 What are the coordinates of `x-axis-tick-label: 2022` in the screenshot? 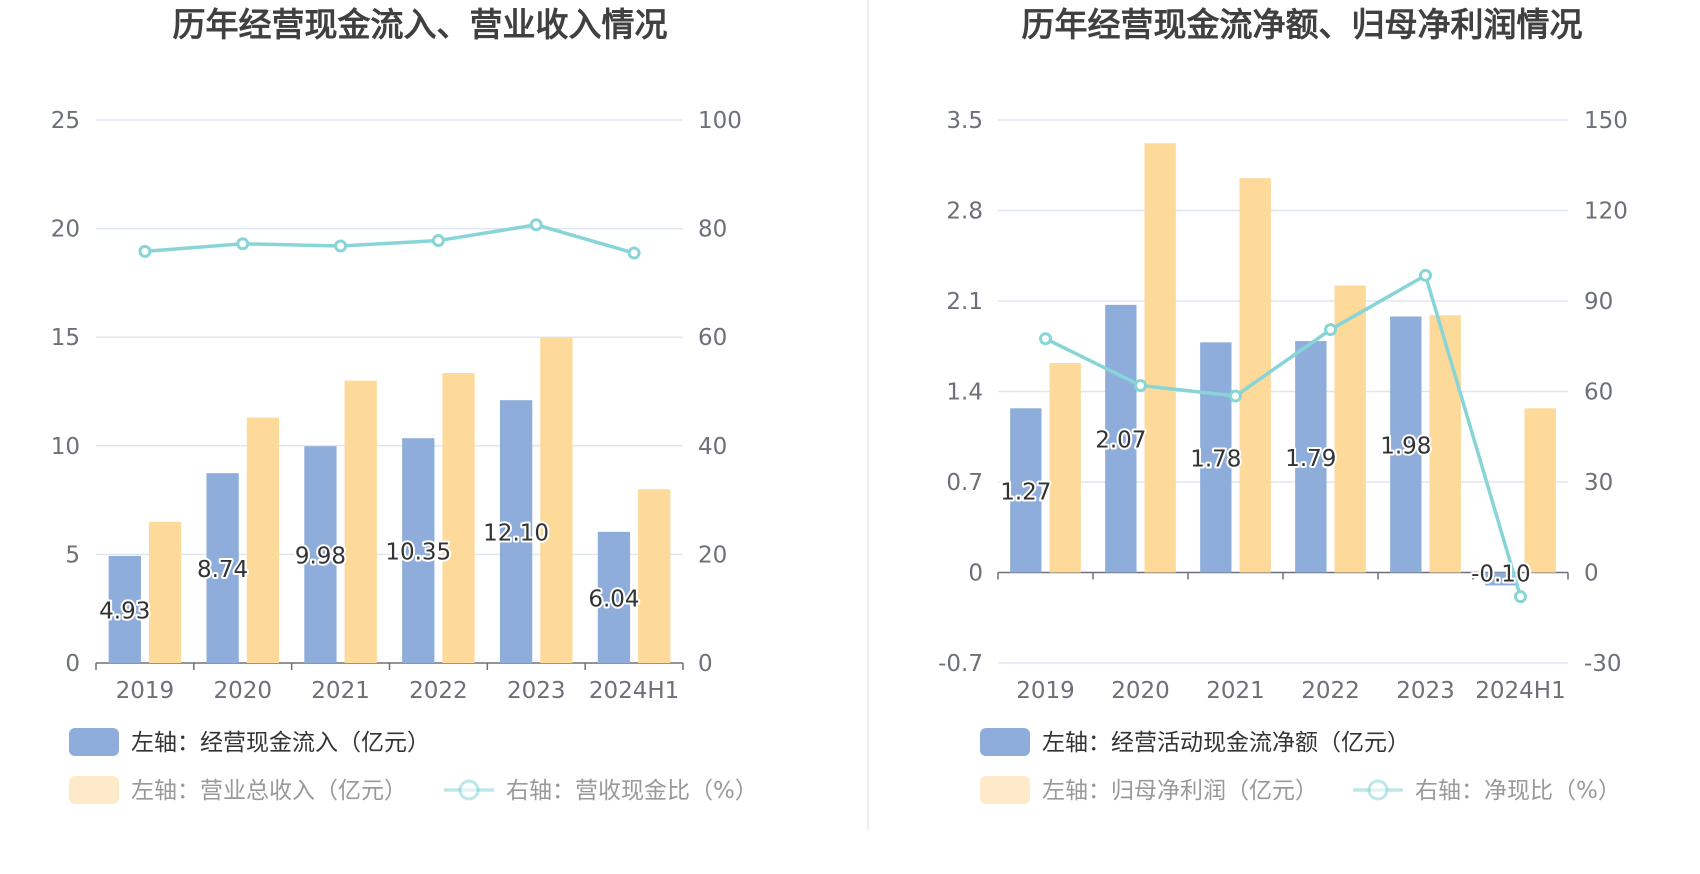 It's located at (438, 691).